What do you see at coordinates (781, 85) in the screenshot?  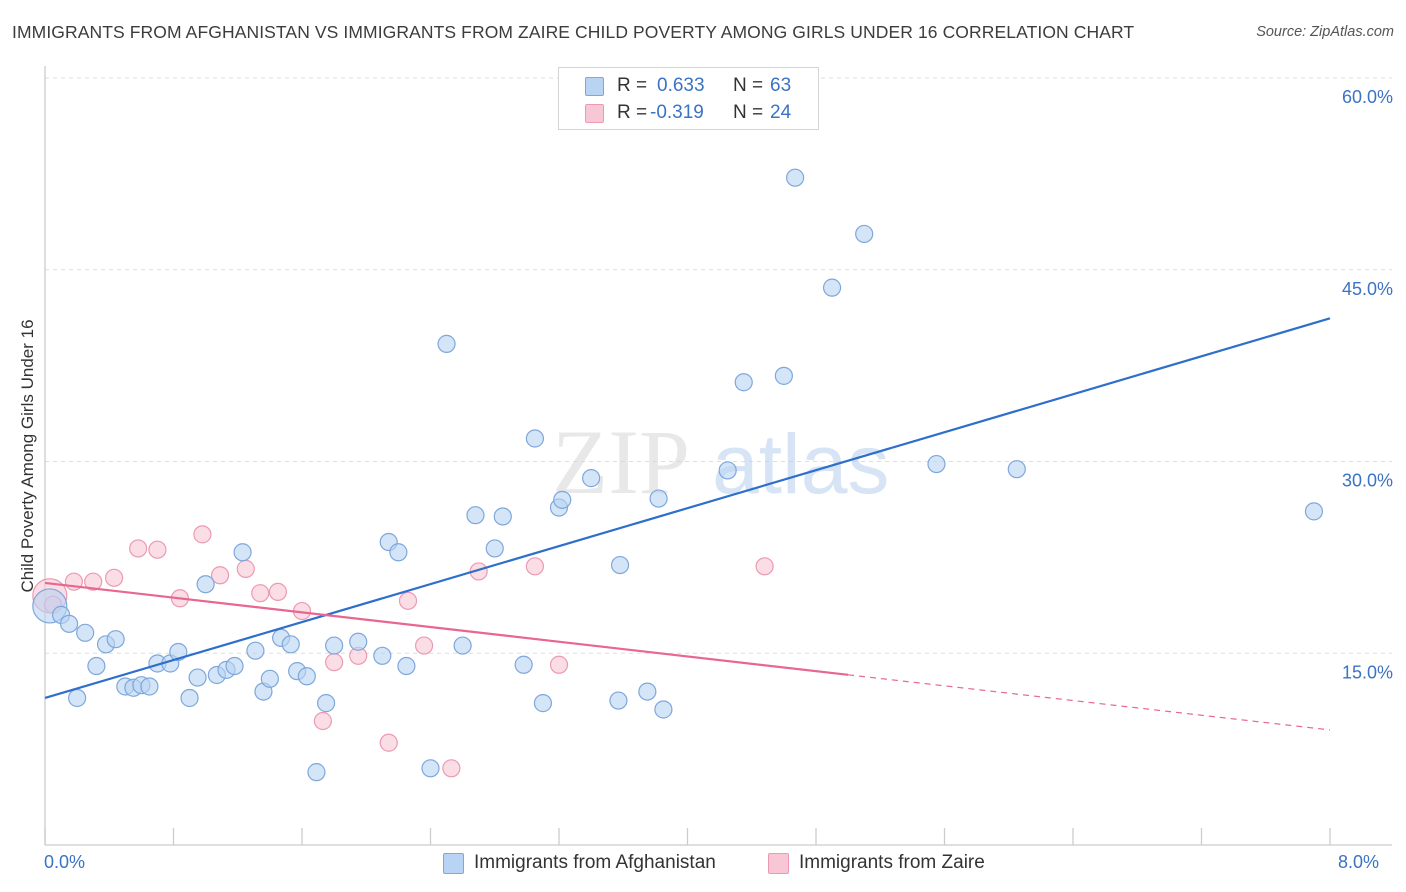 I see `legend-n-value: 63` at bounding box center [781, 85].